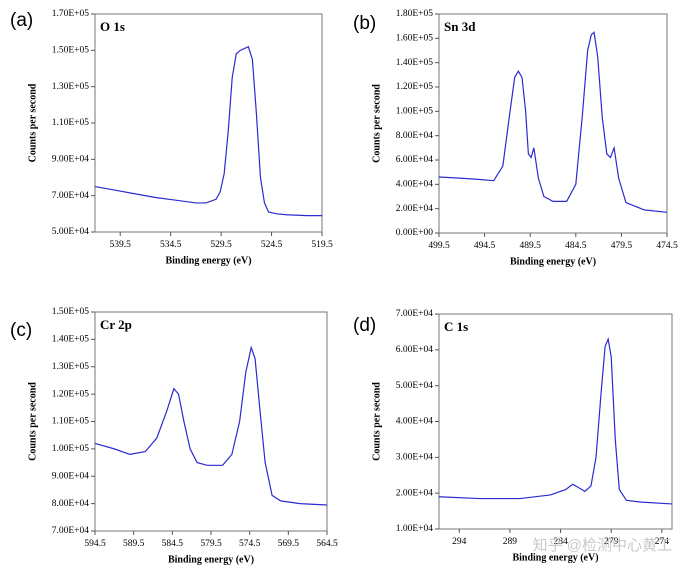 This screenshot has height=574, width=690. What do you see at coordinates (364, 325) in the screenshot?
I see `panel-label: (d)` at bounding box center [364, 325].